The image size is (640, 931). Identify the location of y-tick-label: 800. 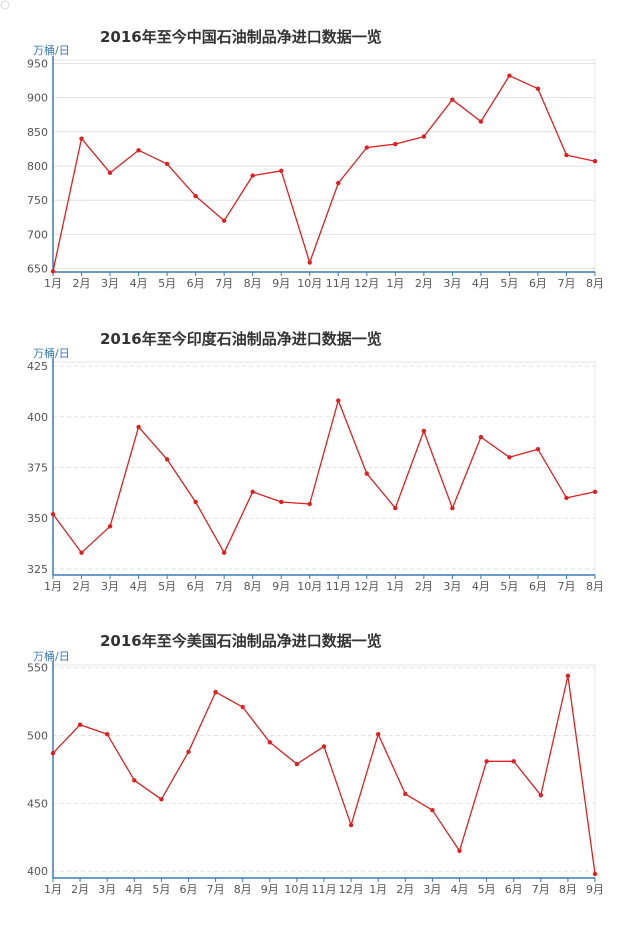
(37, 166).